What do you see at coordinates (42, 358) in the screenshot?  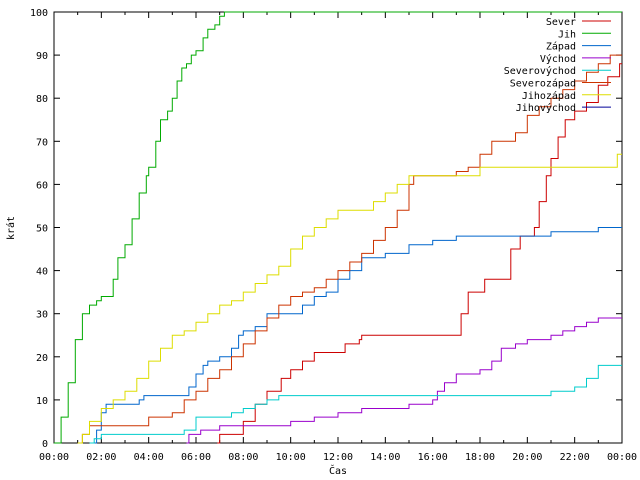 I see `y-tick-label: 20` at bounding box center [42, 358].